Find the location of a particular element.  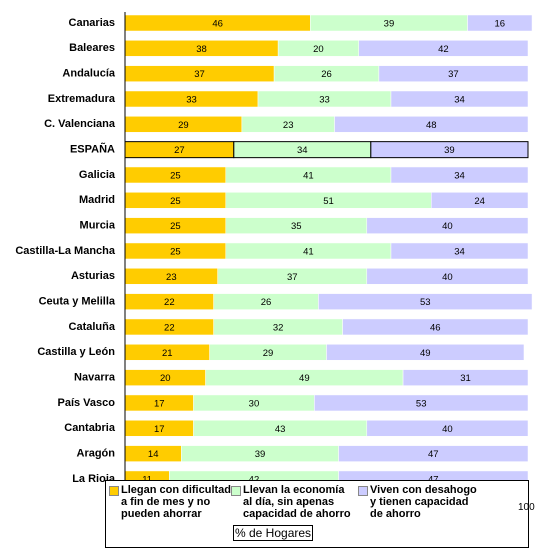

value-label: 16 is located at coordinates (500, 24).